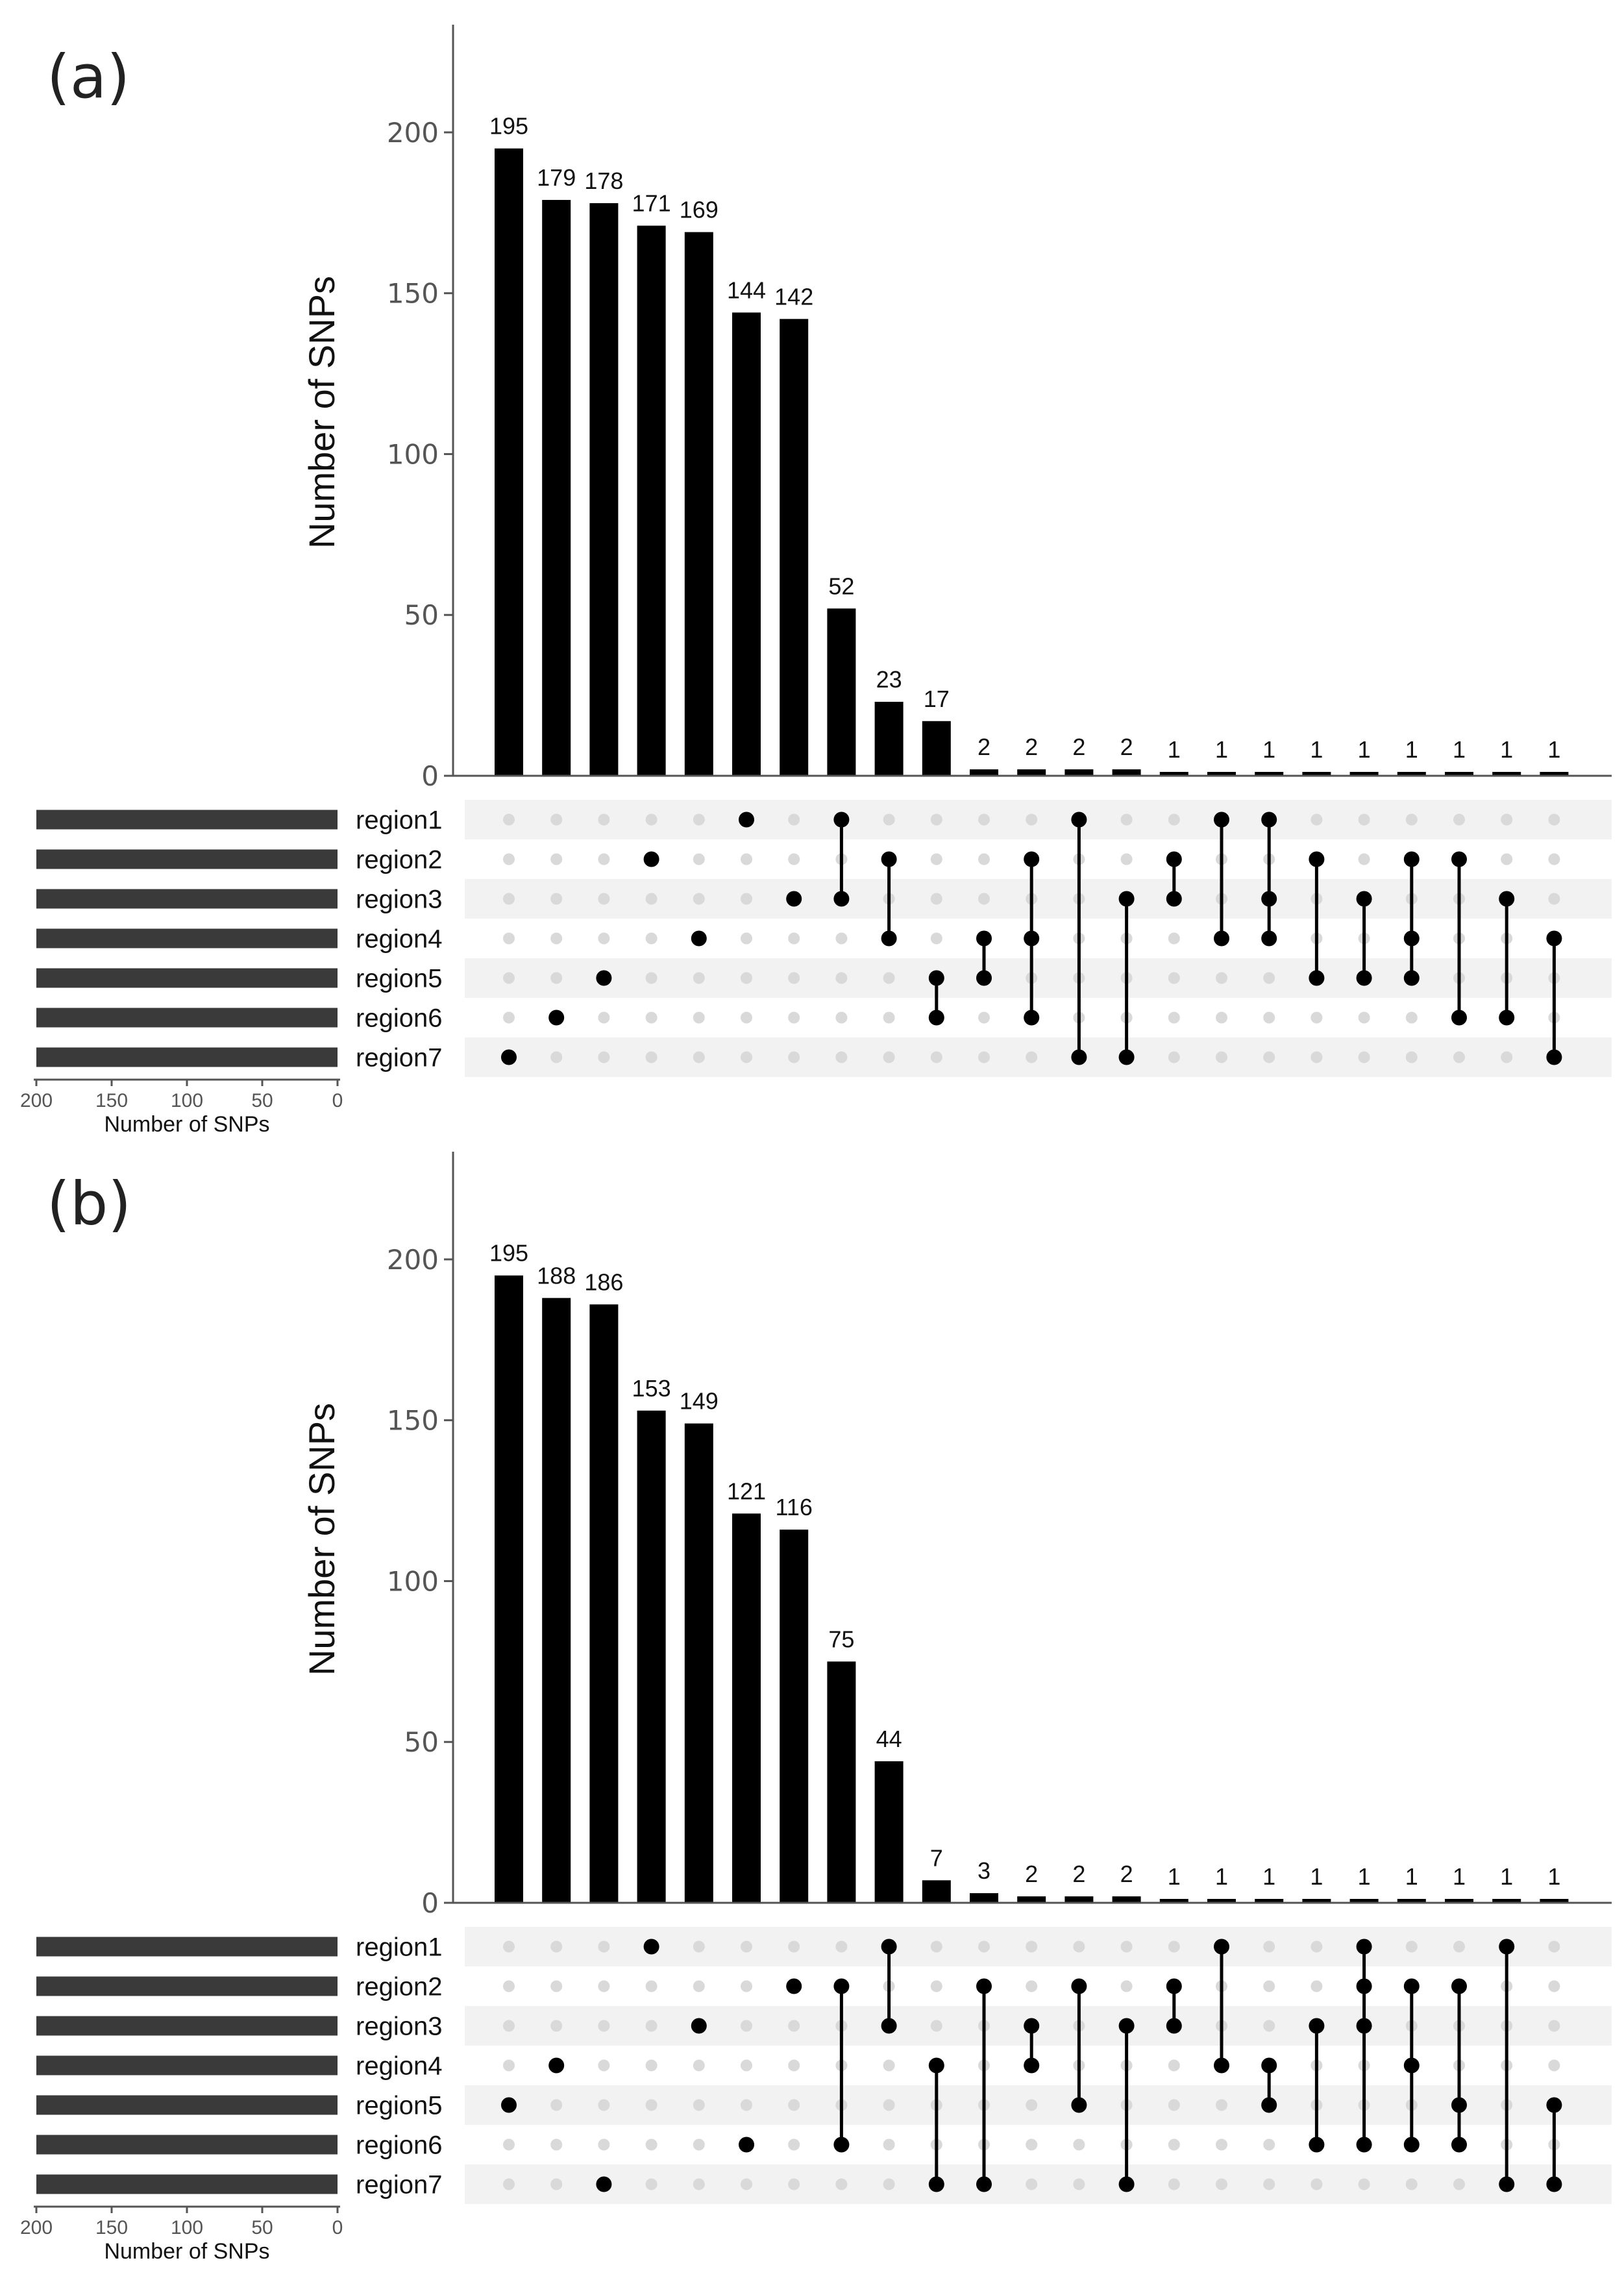  Describe the element at coordinates (399, 820) in the screenshot. I see `set-label: region1` at that location.